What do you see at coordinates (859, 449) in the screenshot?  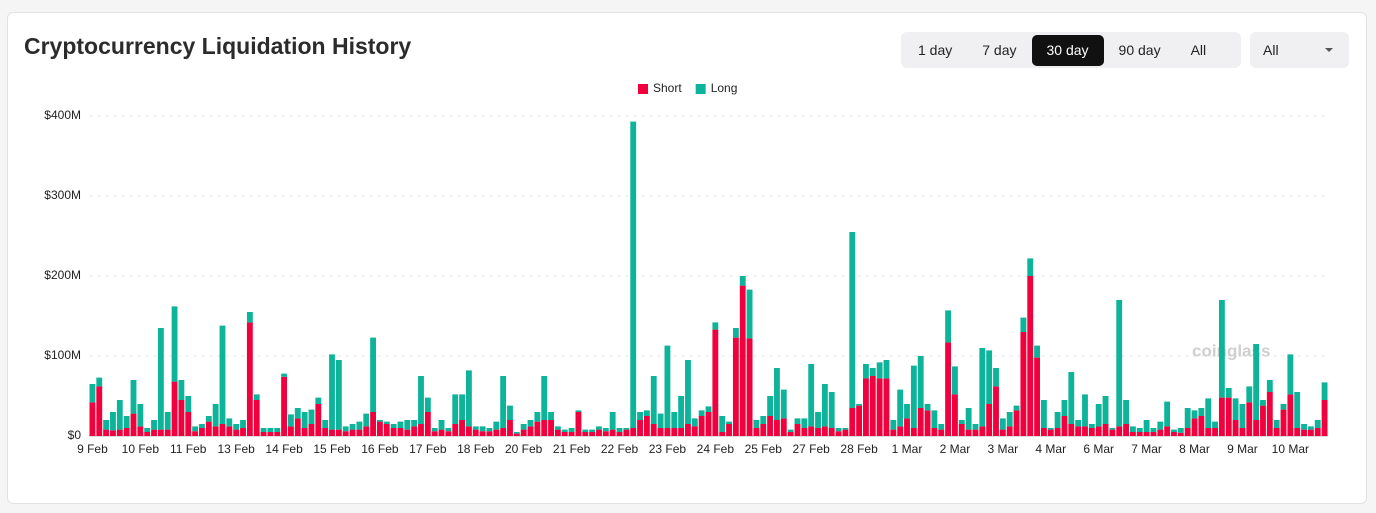 I see `x-tick-label: 28 Feb` at bounding box center [859, 449].